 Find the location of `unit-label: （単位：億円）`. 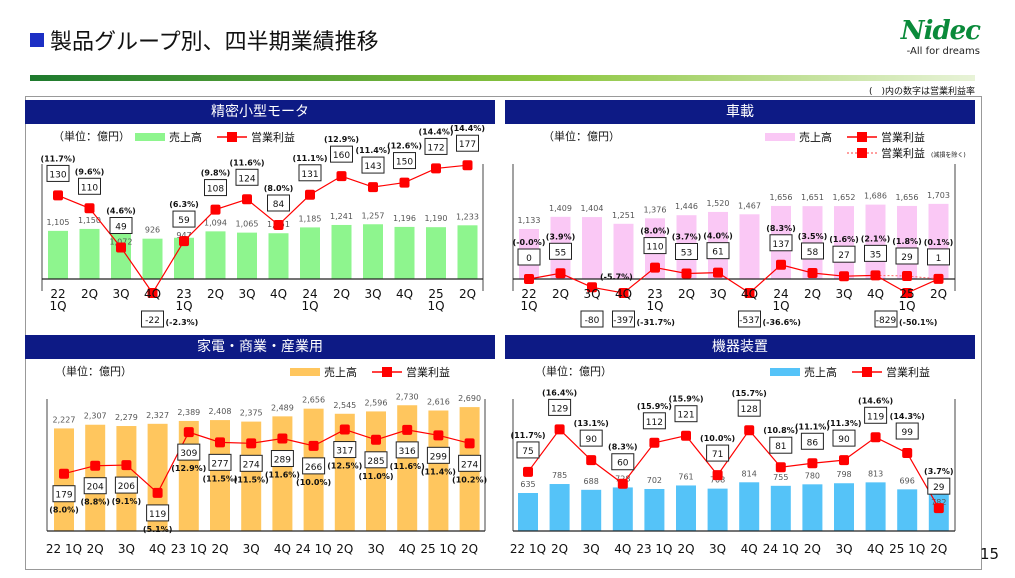

unit-label: （単位：億円） is located at coordinates (91, 136).